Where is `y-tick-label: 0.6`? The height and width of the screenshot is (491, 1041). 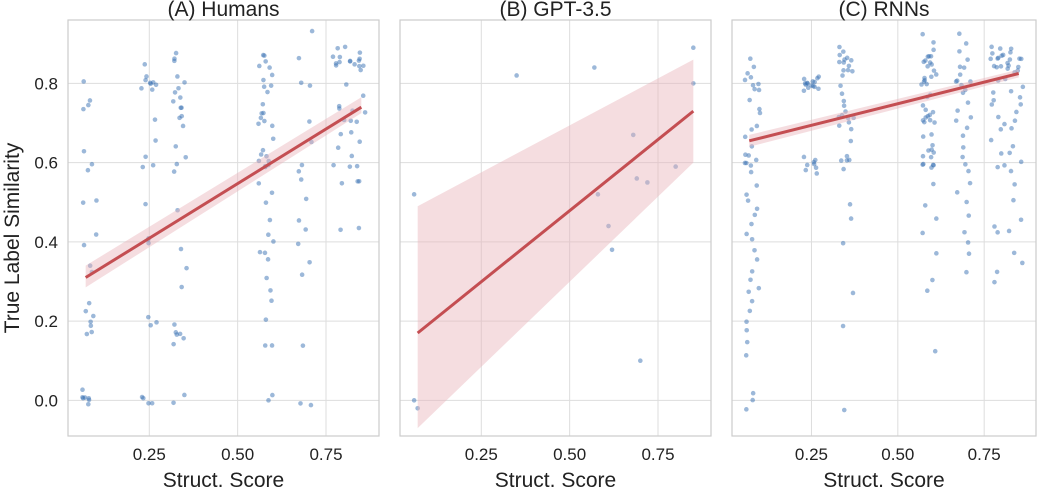 y-tick-label: 0.6 is located at coordinates (46, 163).